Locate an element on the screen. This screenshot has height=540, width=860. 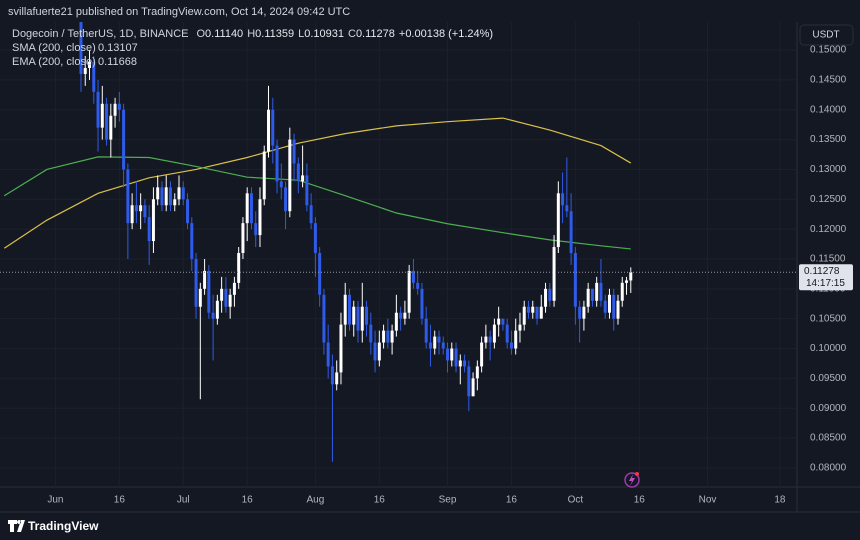
y-tick-label: 0.14000 is located at coordinates (828, 109).